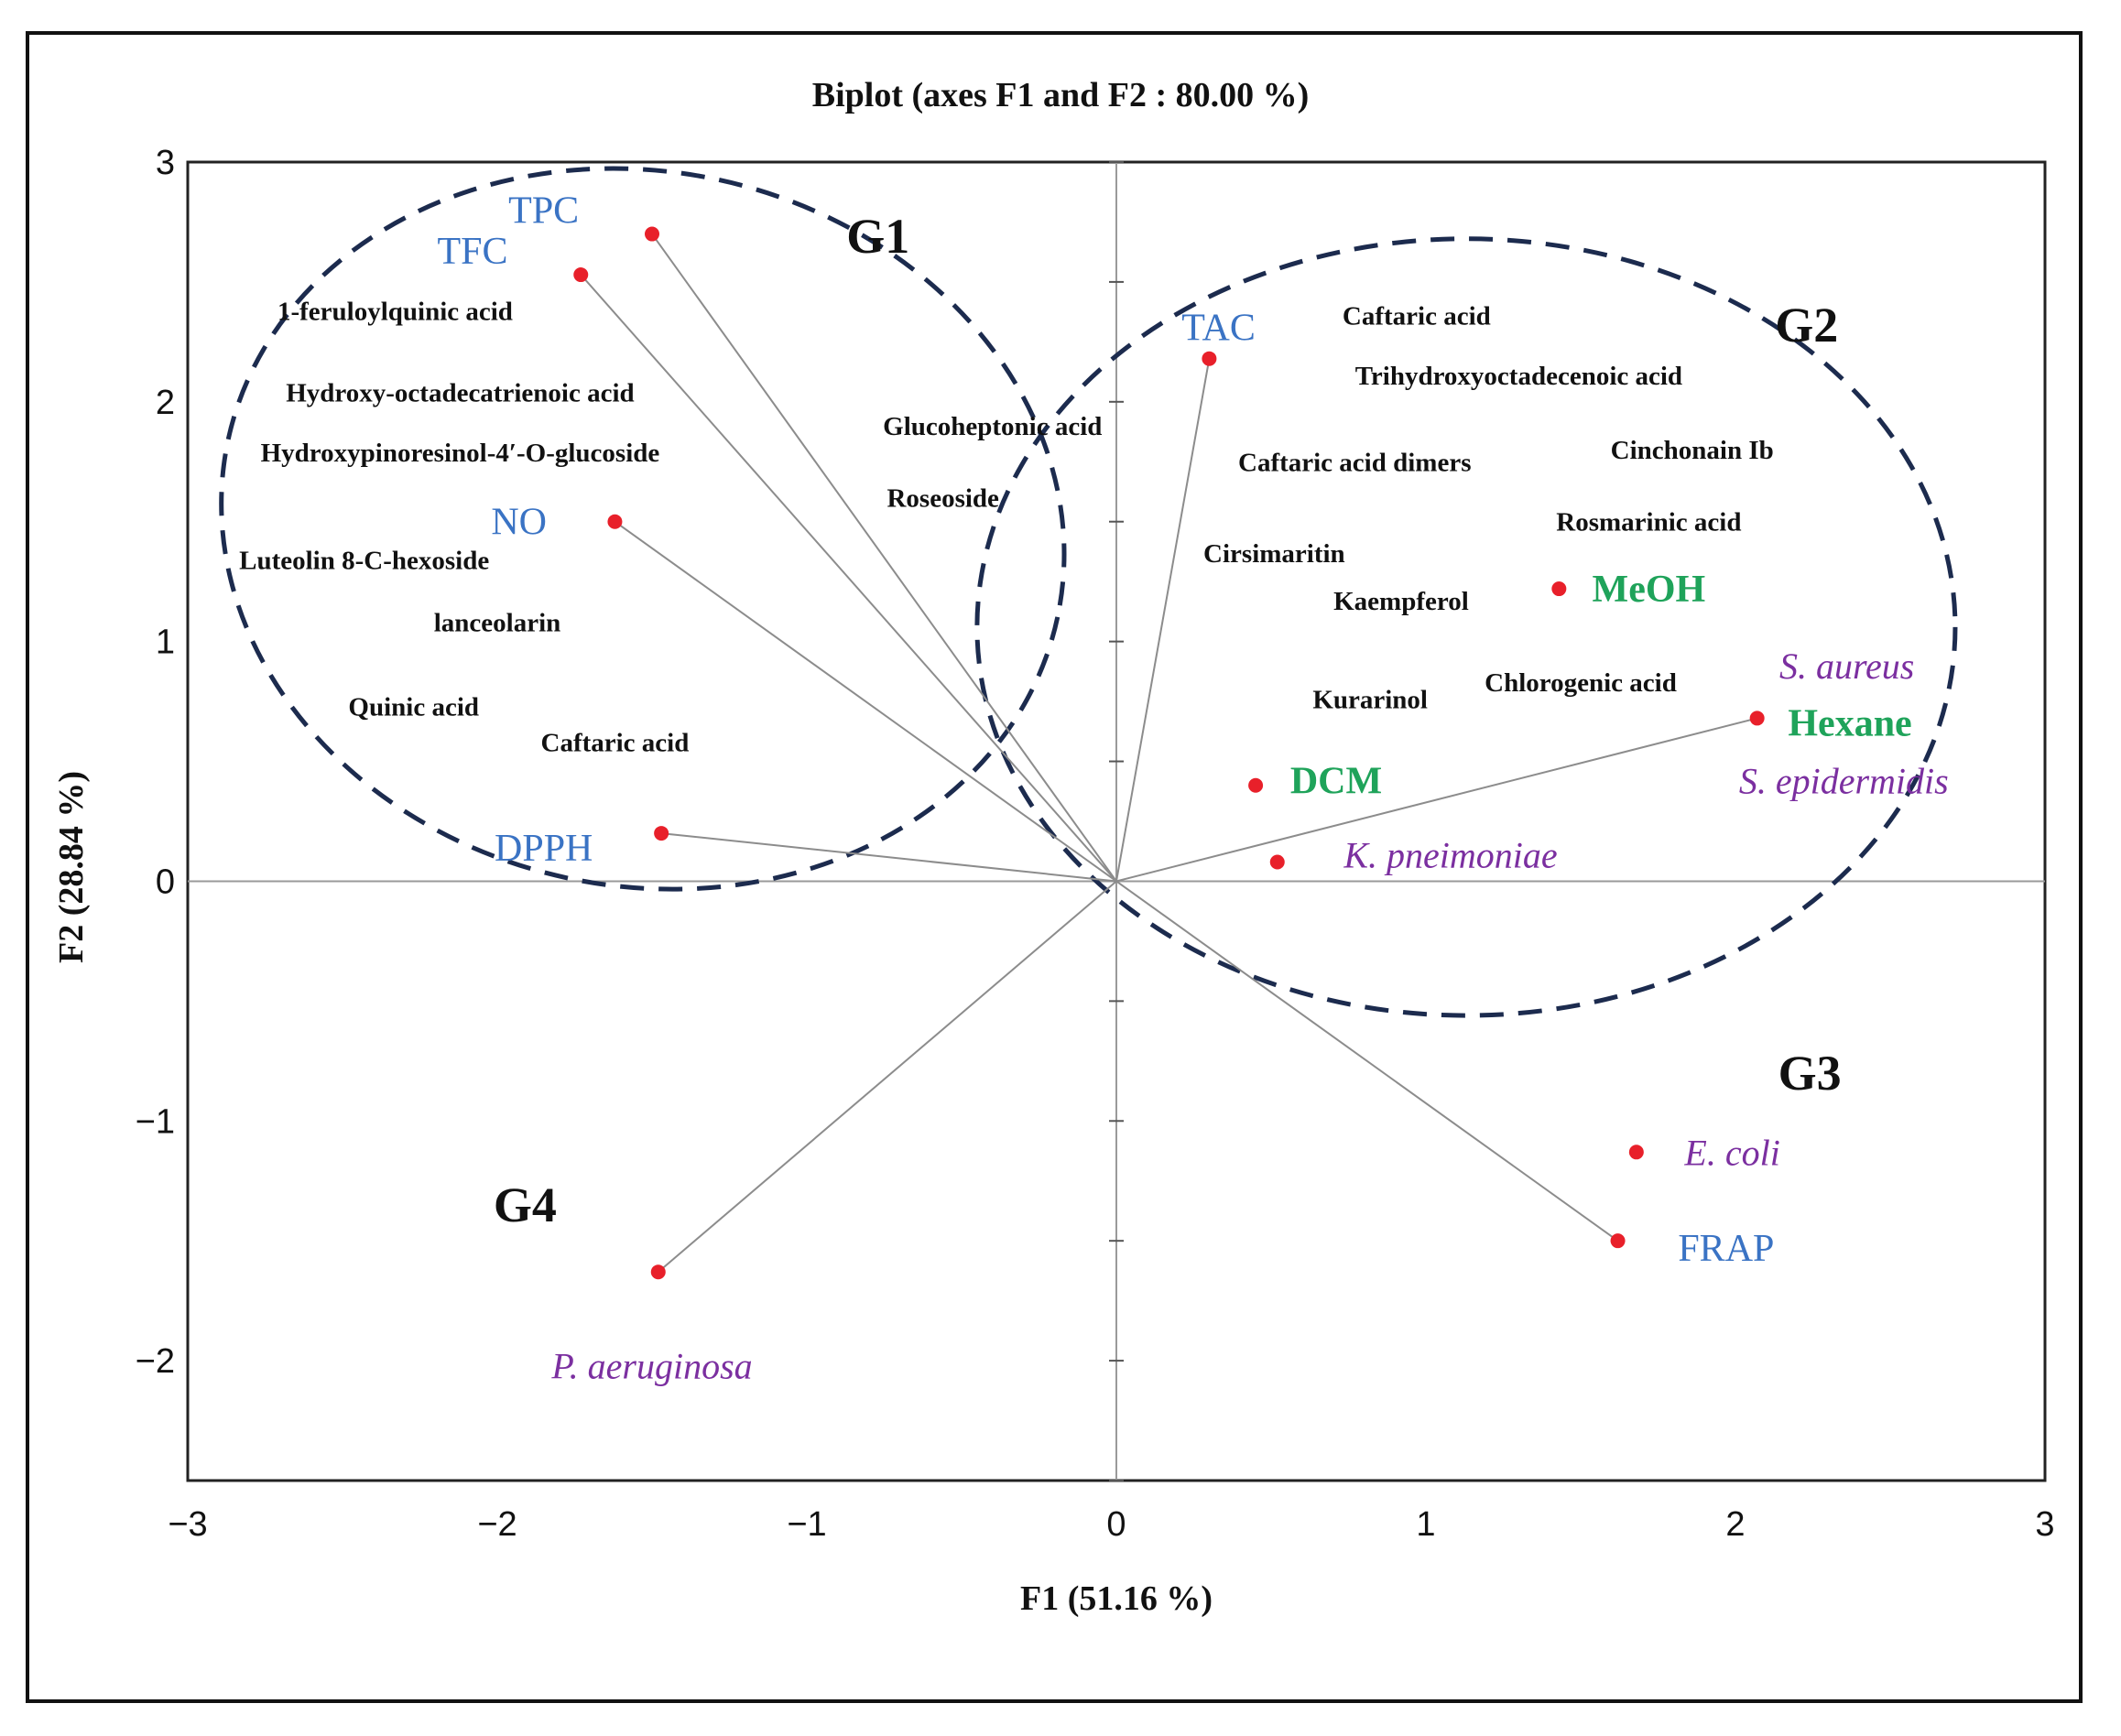  I want to click on y-tick-label: −1, so click(155, 1121).